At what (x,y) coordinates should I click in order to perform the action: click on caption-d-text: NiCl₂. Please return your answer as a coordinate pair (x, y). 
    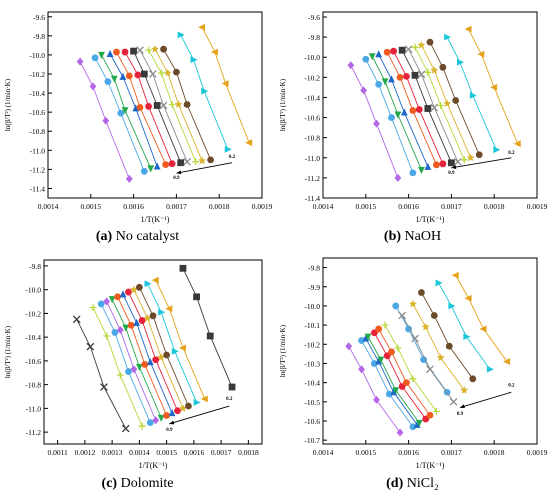
    Looking at the image, I should click on (422, 483).